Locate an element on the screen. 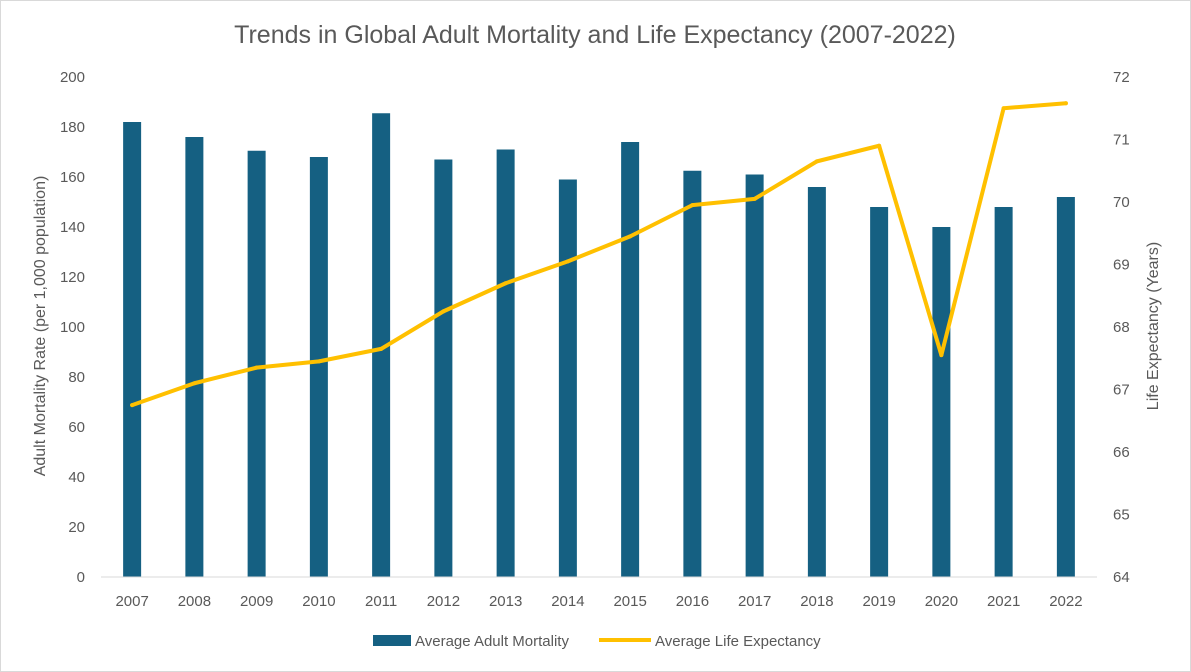  life-expectancy-point-2021 is located at coordinates (1003, 108).